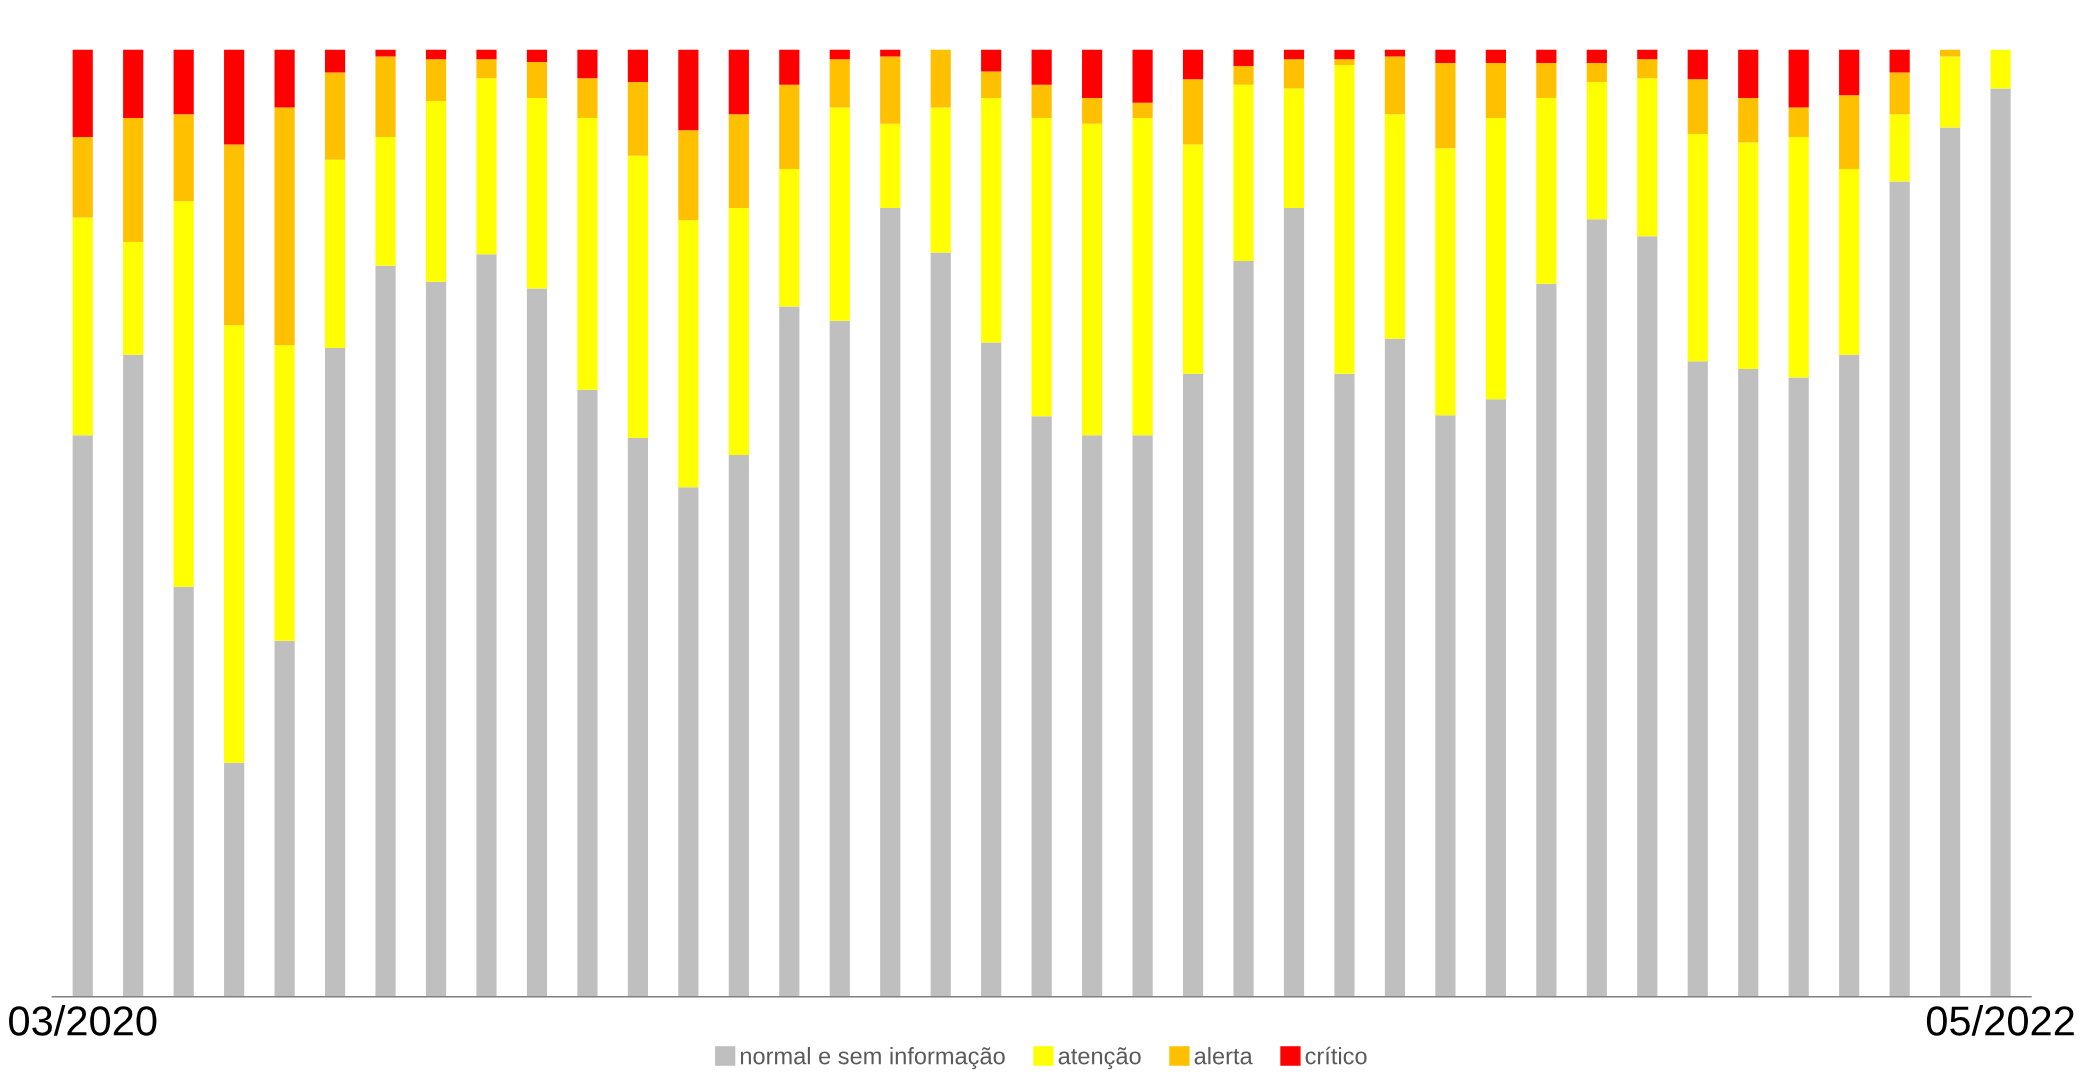 This screenshot has width=2098, height=1087. Describe the element at coordinates (2000, 1020) in the screenshot. I see `x-tick-label: 05/2022` at that location.